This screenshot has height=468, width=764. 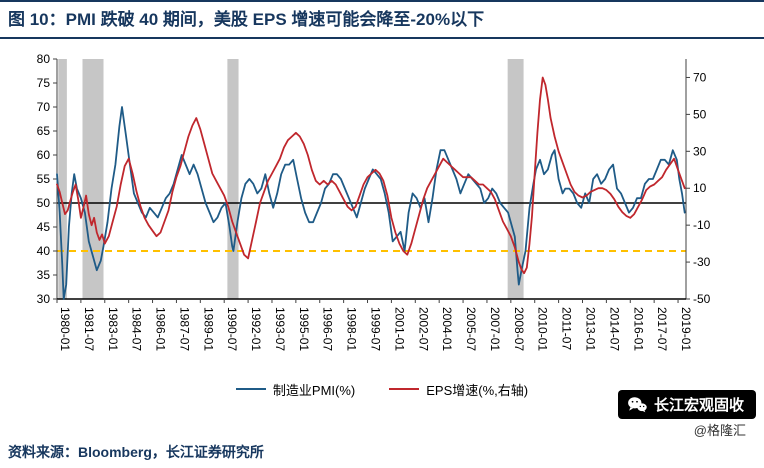 What do you see at coordinates (614, 329) in the screenshot?
I see `x-axis-label: 2014-07` at bounding box center [614, 329].